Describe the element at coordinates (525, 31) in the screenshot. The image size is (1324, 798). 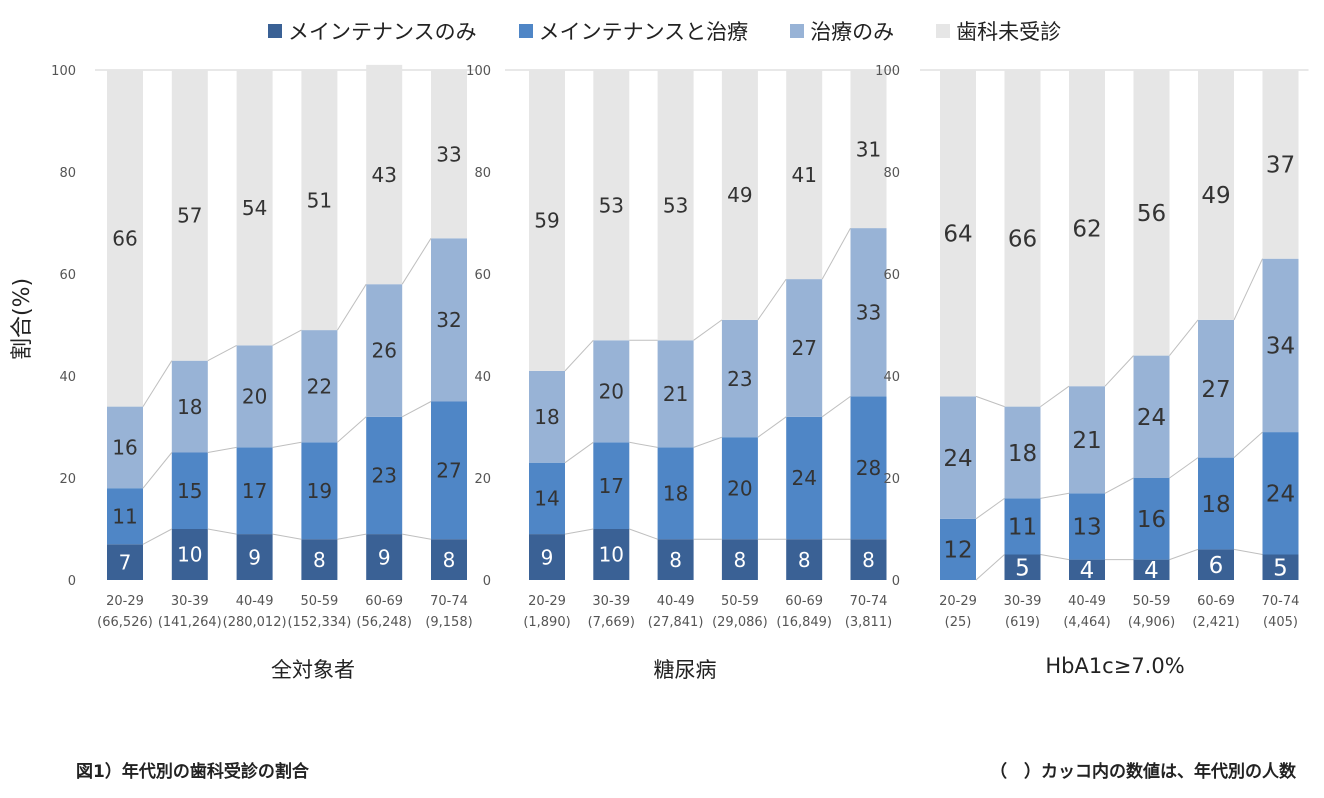
I see `legend-swatch` at that location.